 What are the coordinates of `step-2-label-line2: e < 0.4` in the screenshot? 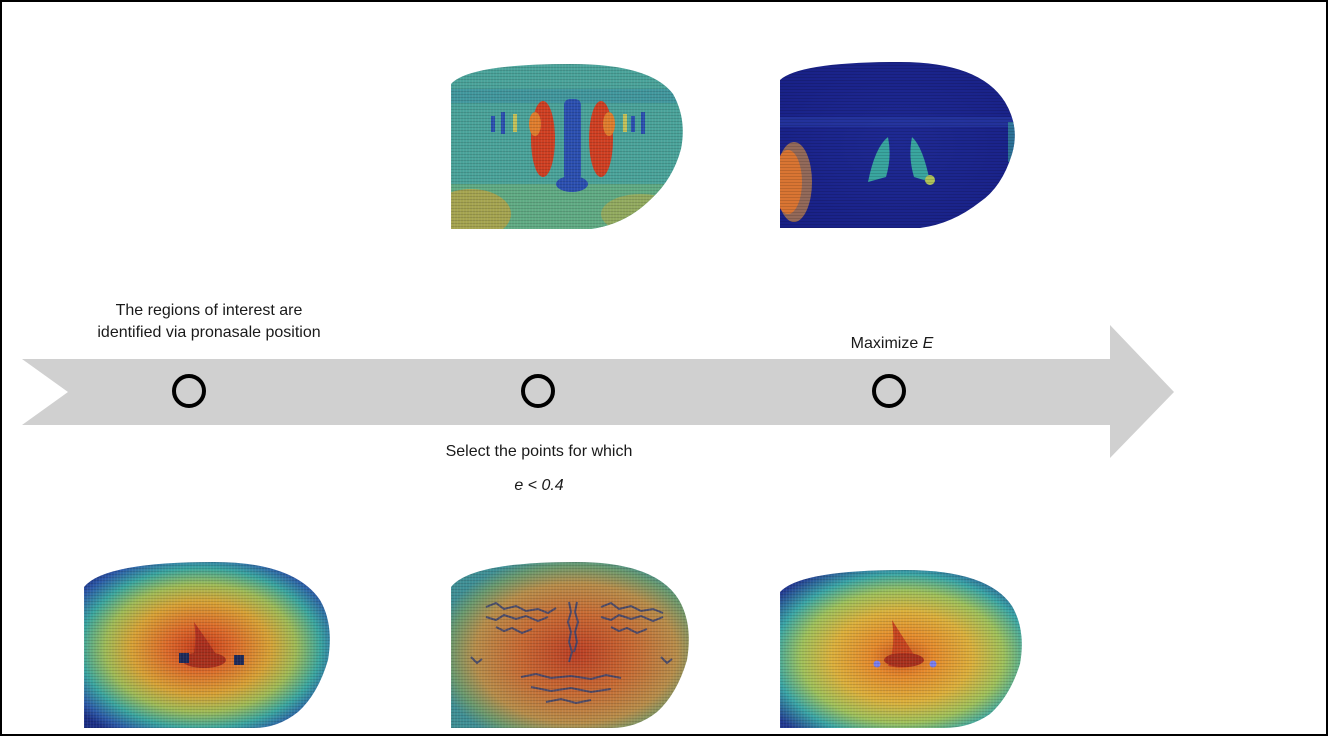 It's located at (539, 485).